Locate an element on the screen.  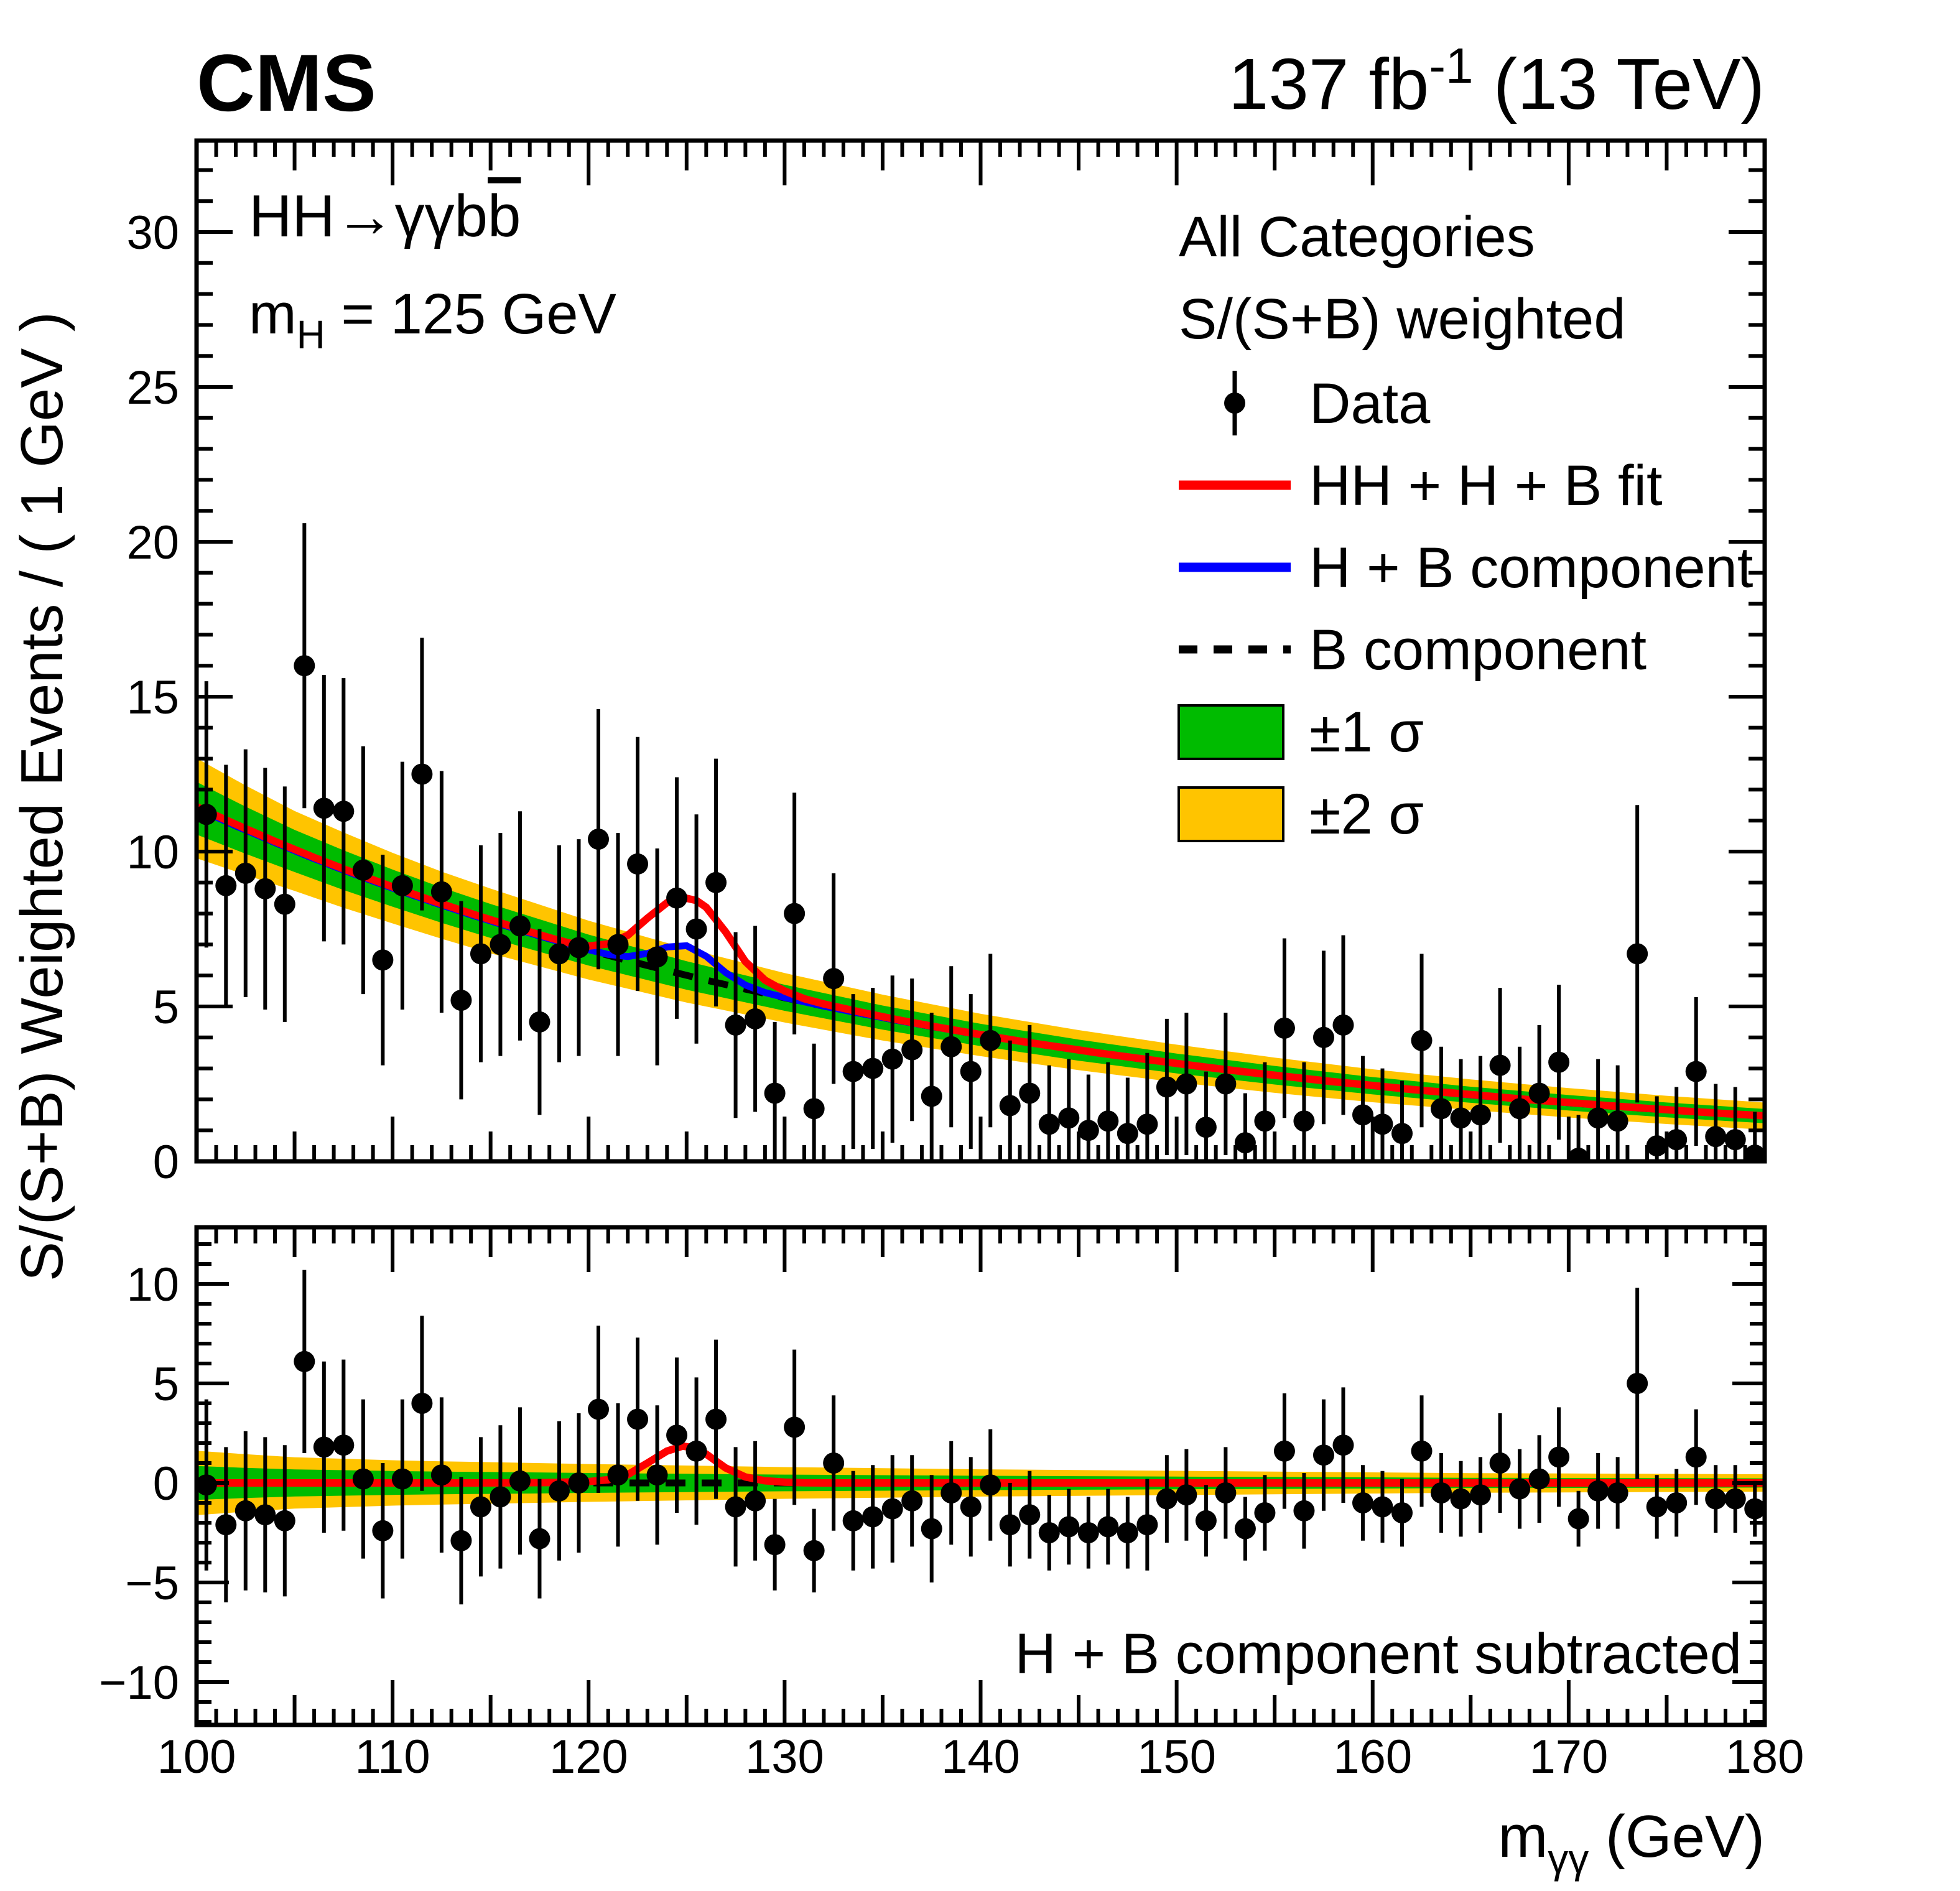
subtracted-label: H + B component subtracted is located at coordinates (1378, 1654).